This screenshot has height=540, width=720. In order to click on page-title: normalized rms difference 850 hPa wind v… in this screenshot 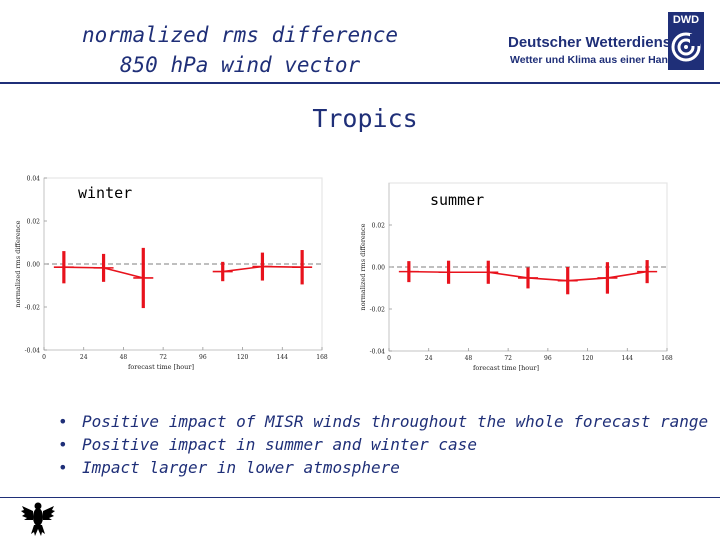, I will do `click(240, 50)`.